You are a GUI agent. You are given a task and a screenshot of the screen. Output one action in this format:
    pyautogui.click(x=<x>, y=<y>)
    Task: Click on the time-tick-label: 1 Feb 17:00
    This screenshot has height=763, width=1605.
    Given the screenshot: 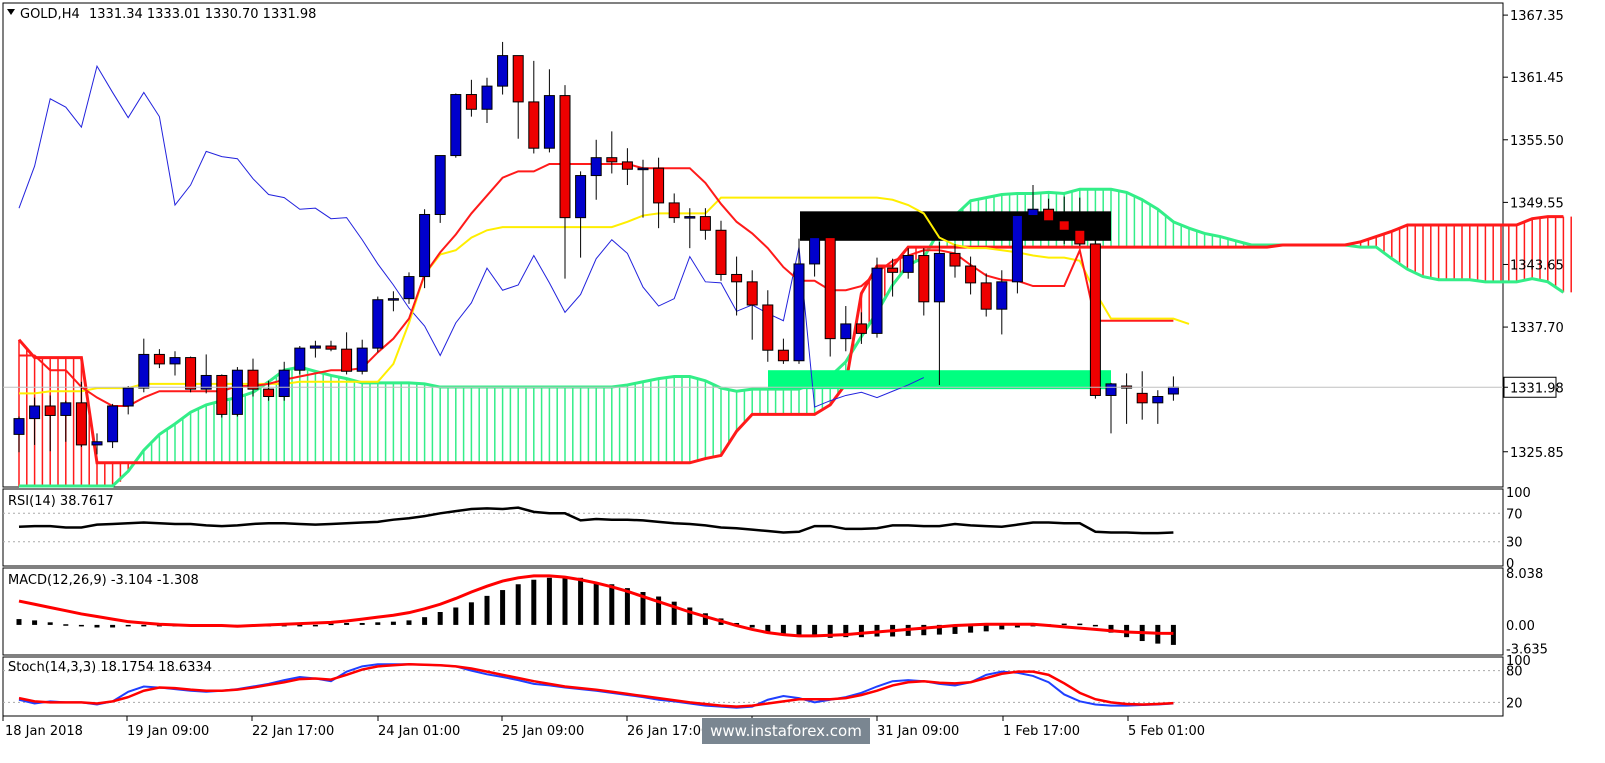 What is the action you would take?
    pyautogui.click(x=1041, y=731)
    